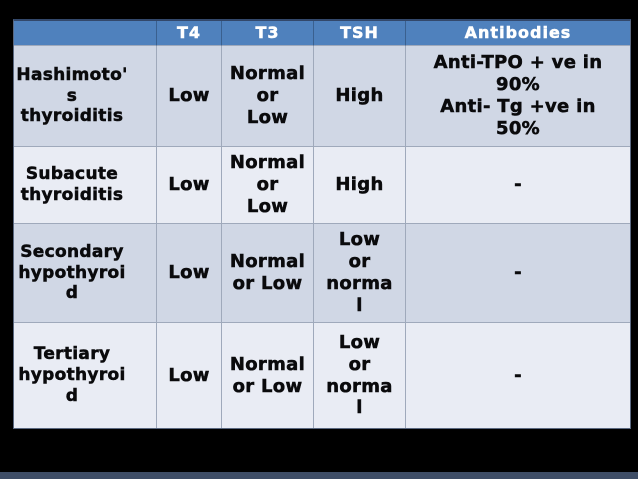 The image size is (638, 479). Describe the element at coordinates (360, 96) in the screenshot. I see `cell-hashimoto-tsh: High` at that location.